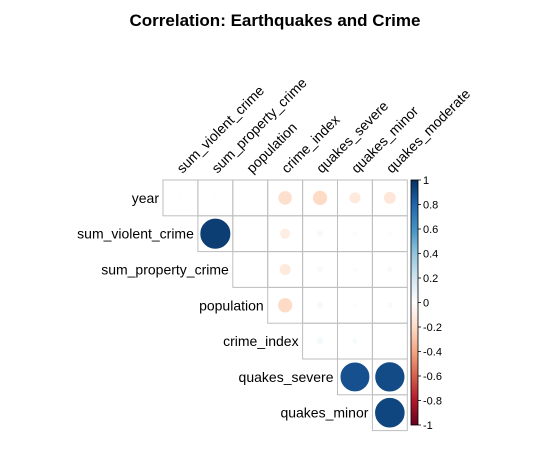  Describe the element at coordinates (320, 305) in the screenshot. I see `corr-circle-population-quakes_severe` at that location.